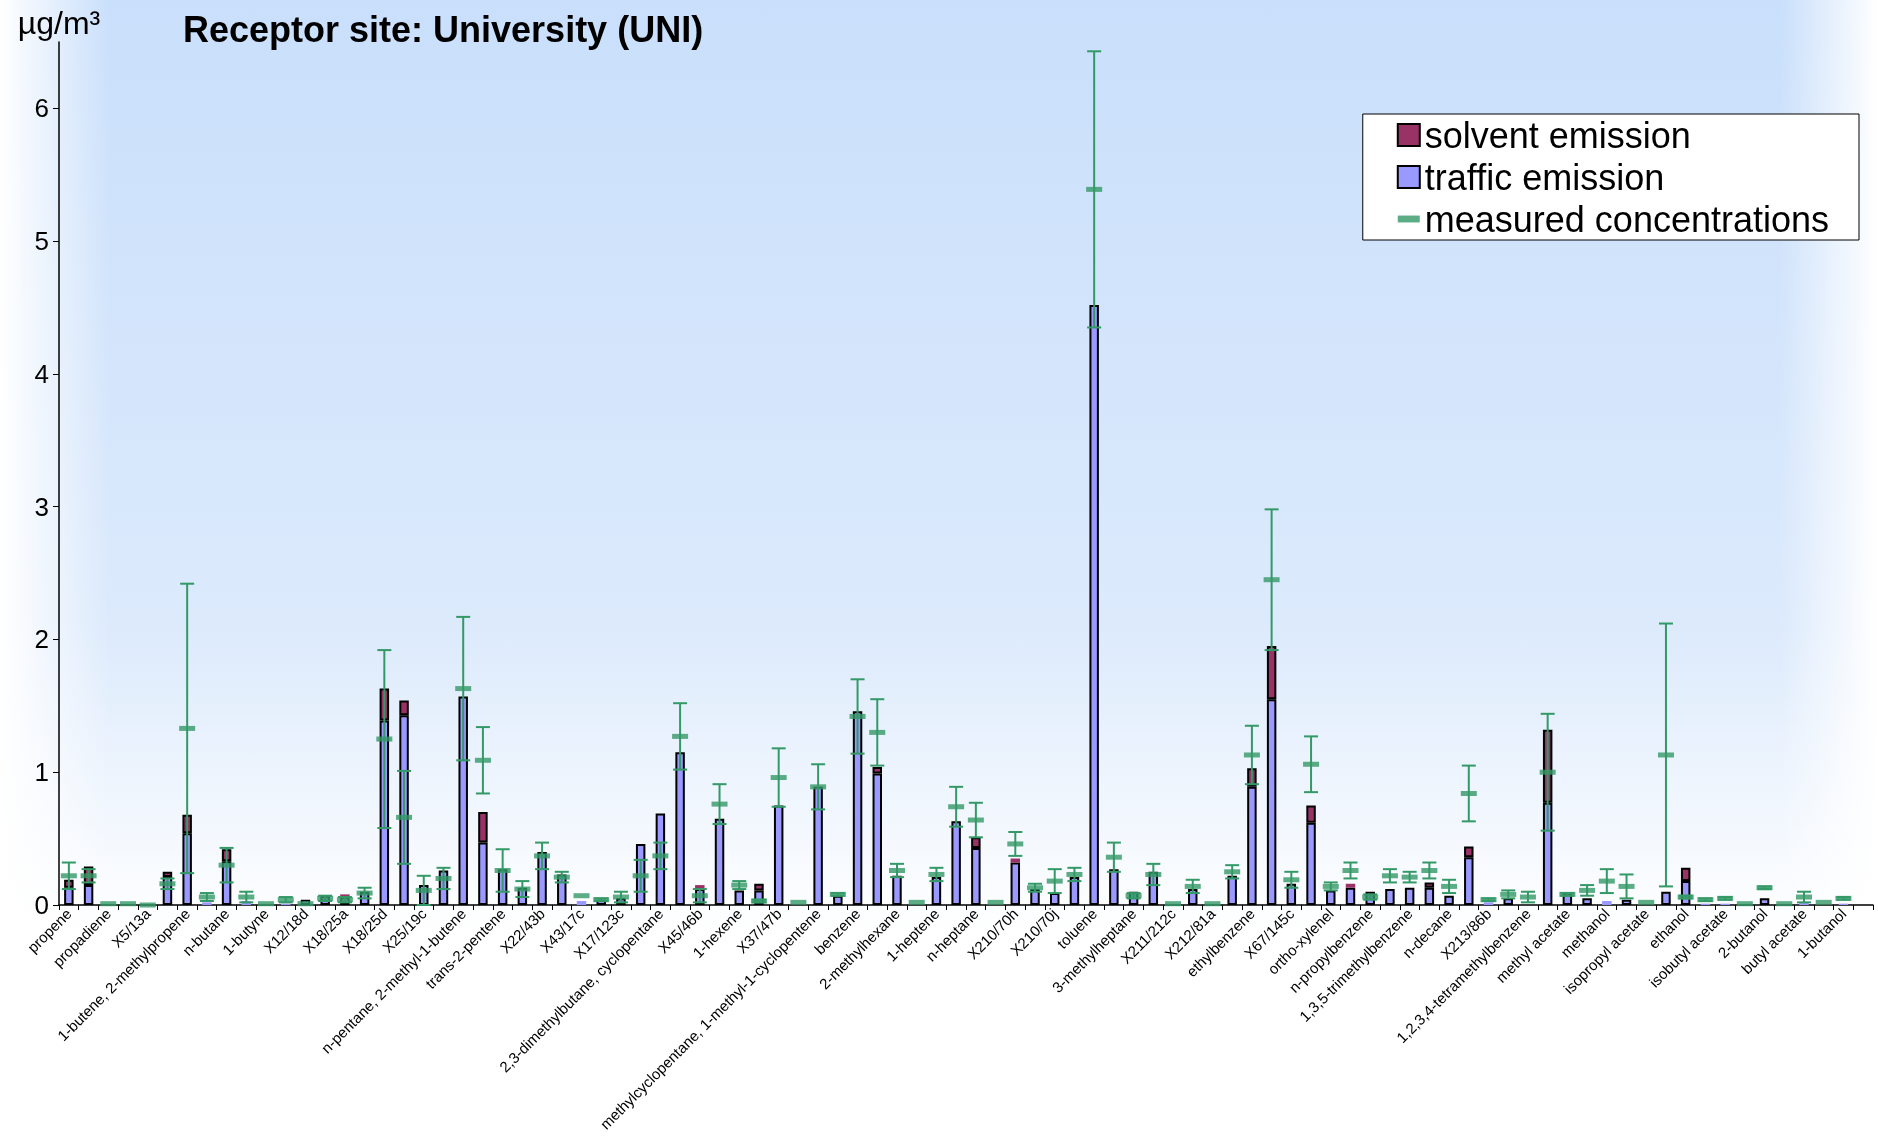 The height and width of the screenshot is (1136, 1878). I want to click on y-tick-label: 5, so click(41, 241).